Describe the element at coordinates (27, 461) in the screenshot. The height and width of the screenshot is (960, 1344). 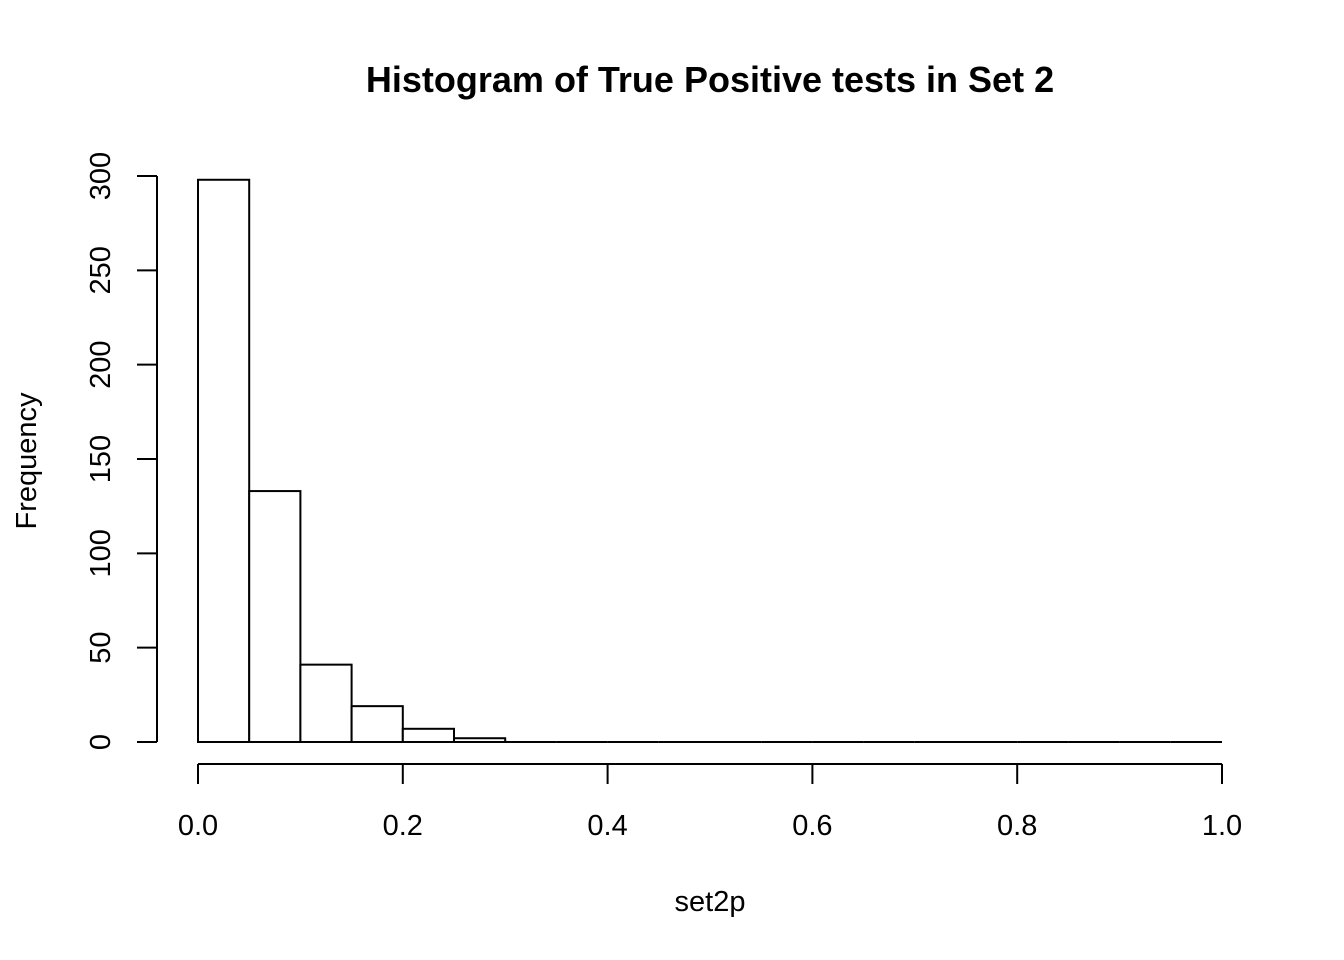
I see `y-axis-label: Frequency` at that location.